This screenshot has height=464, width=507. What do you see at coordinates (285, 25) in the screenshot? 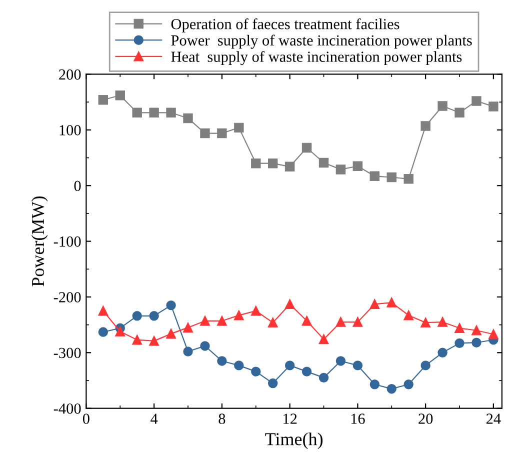
I see `legend-label: Operation of faeces treatment facilies` at bounding box center [285, 25].